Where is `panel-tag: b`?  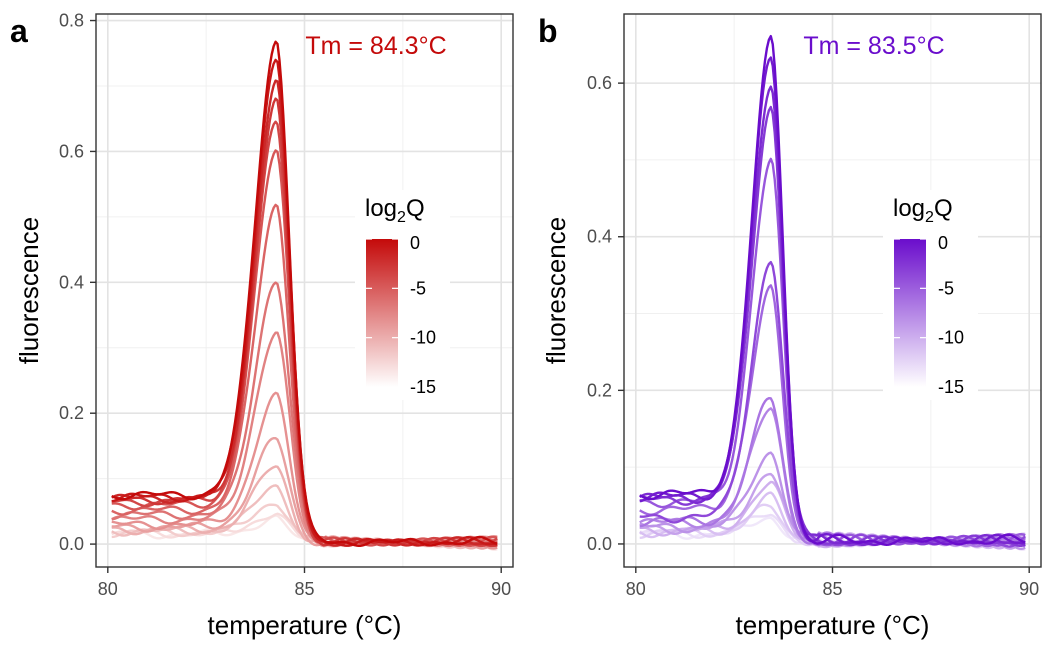 panel-tag: b is located at coordinates (548, 31).